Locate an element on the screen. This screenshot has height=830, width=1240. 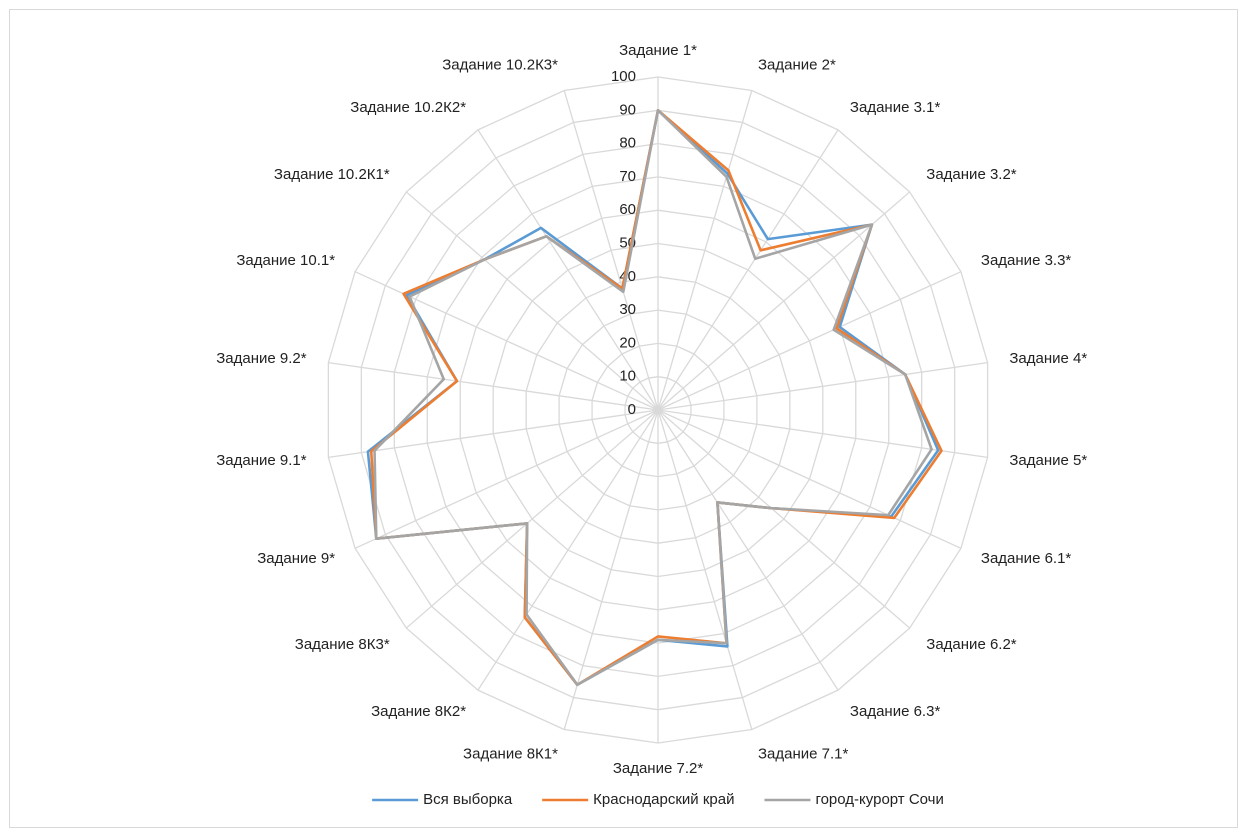
tick-label: 90 is located at coordinates (627, 109).